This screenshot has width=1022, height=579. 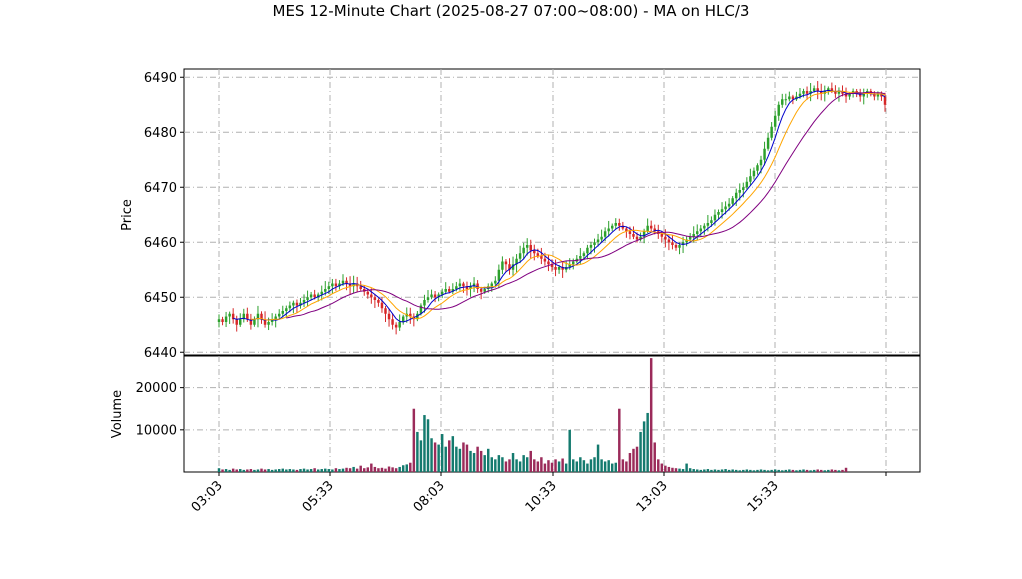 What do you see at coordinates (156, 388) in the screenshot?
I see `volume-tick-label: 20000` at bounding box center [156, 388].